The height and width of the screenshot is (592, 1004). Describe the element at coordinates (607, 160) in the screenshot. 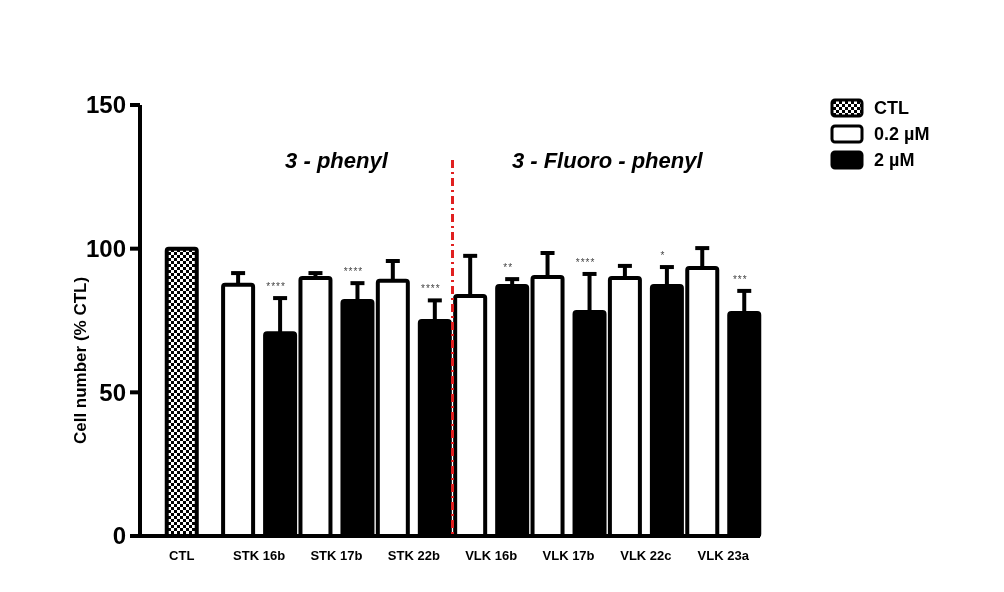

I see `annotation: 3 - Fluoro - phenyl` at that location.